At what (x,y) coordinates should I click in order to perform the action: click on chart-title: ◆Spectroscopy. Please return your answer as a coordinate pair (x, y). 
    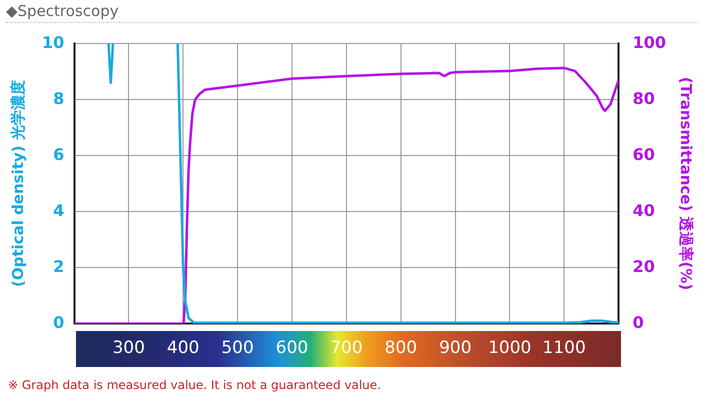
    Looking at the image, I should click on (352, 12).